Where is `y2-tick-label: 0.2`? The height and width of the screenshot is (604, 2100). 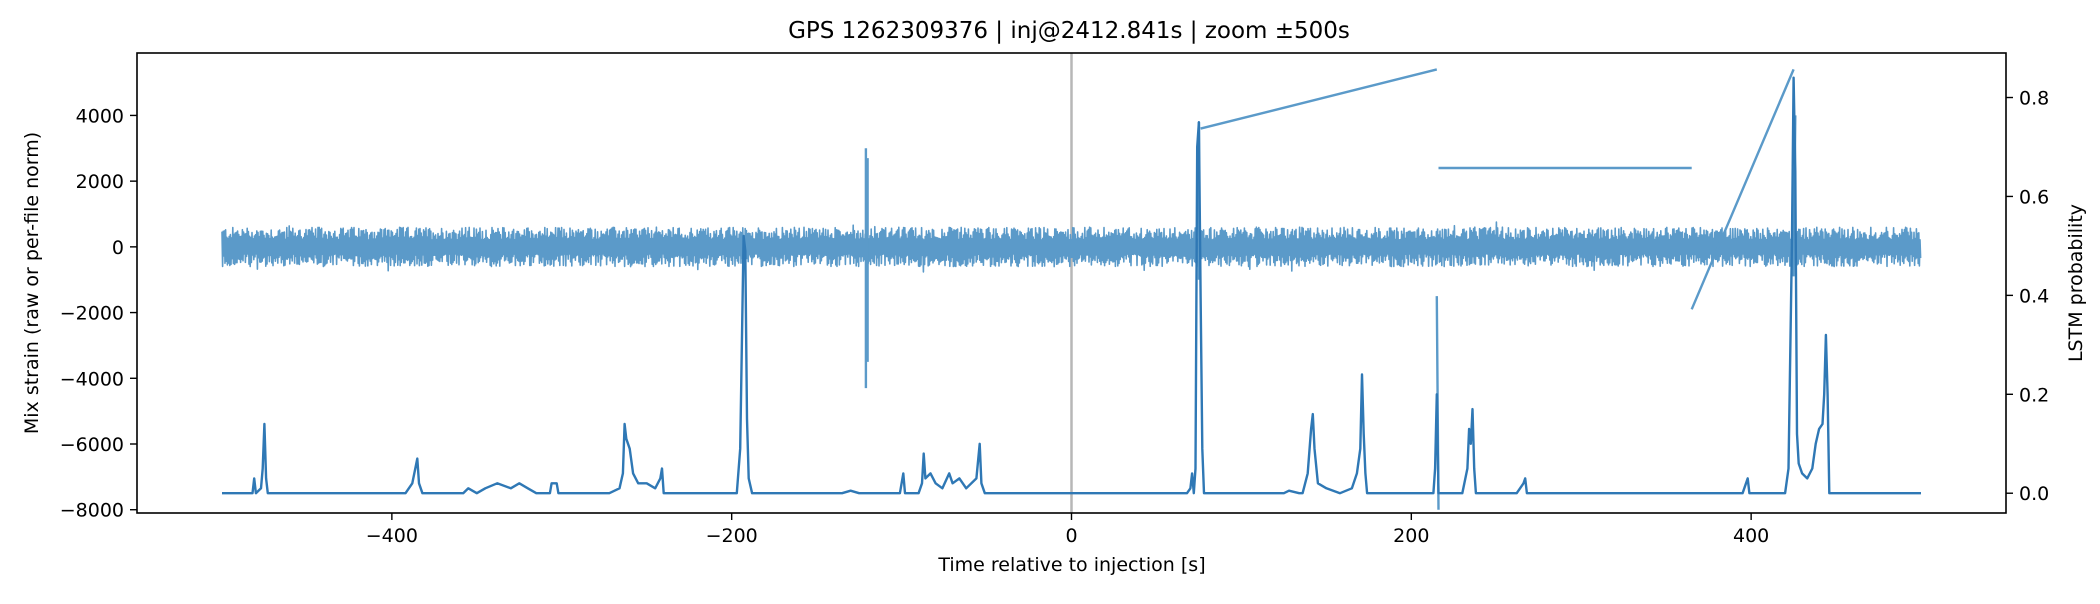
y2-tick-label: 0.2 is located at coordinates (2034, 395).